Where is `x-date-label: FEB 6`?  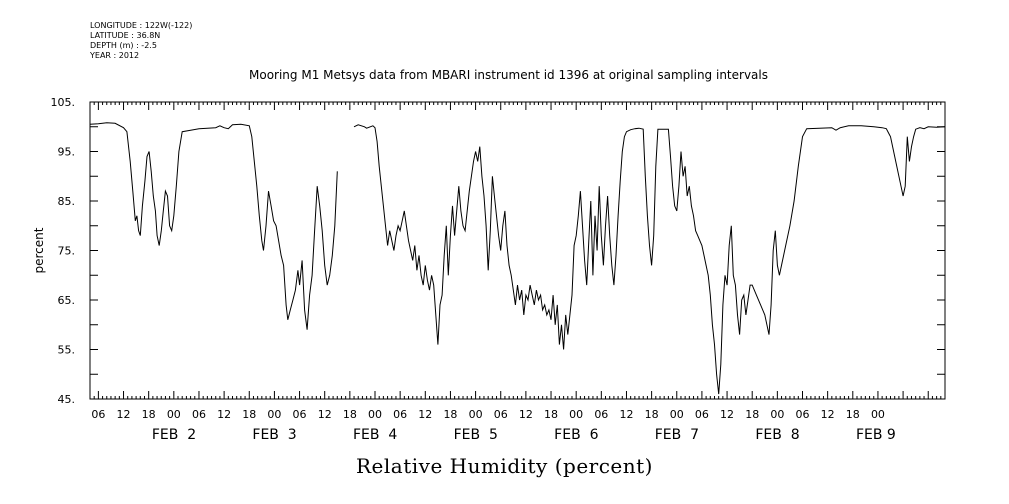 x-date-label: FEB 6 is located at coordinates (576, 435).